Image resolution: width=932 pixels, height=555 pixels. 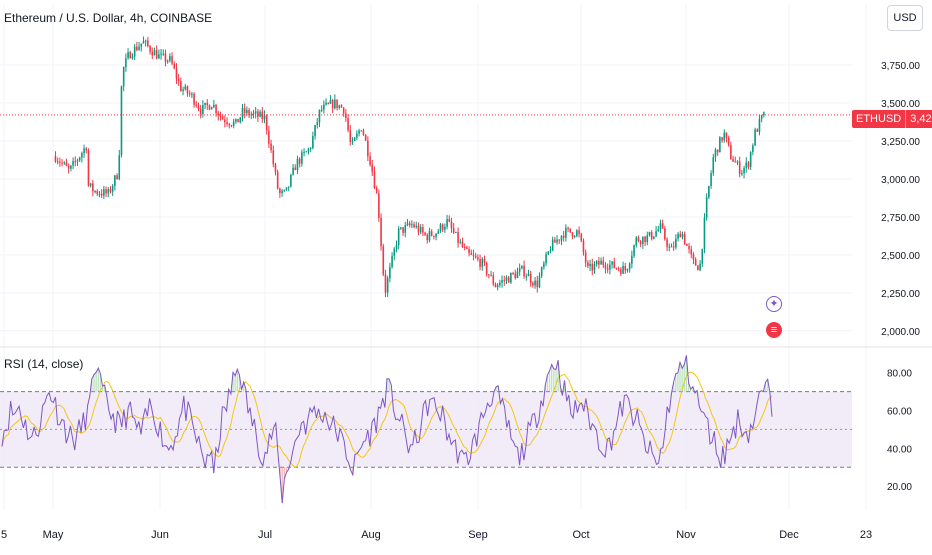 What do you see at coordinates (900, 332) in the screenshot?
I see `price-axis-tick-label: 2,000.00` at bounding box center [900, 332].